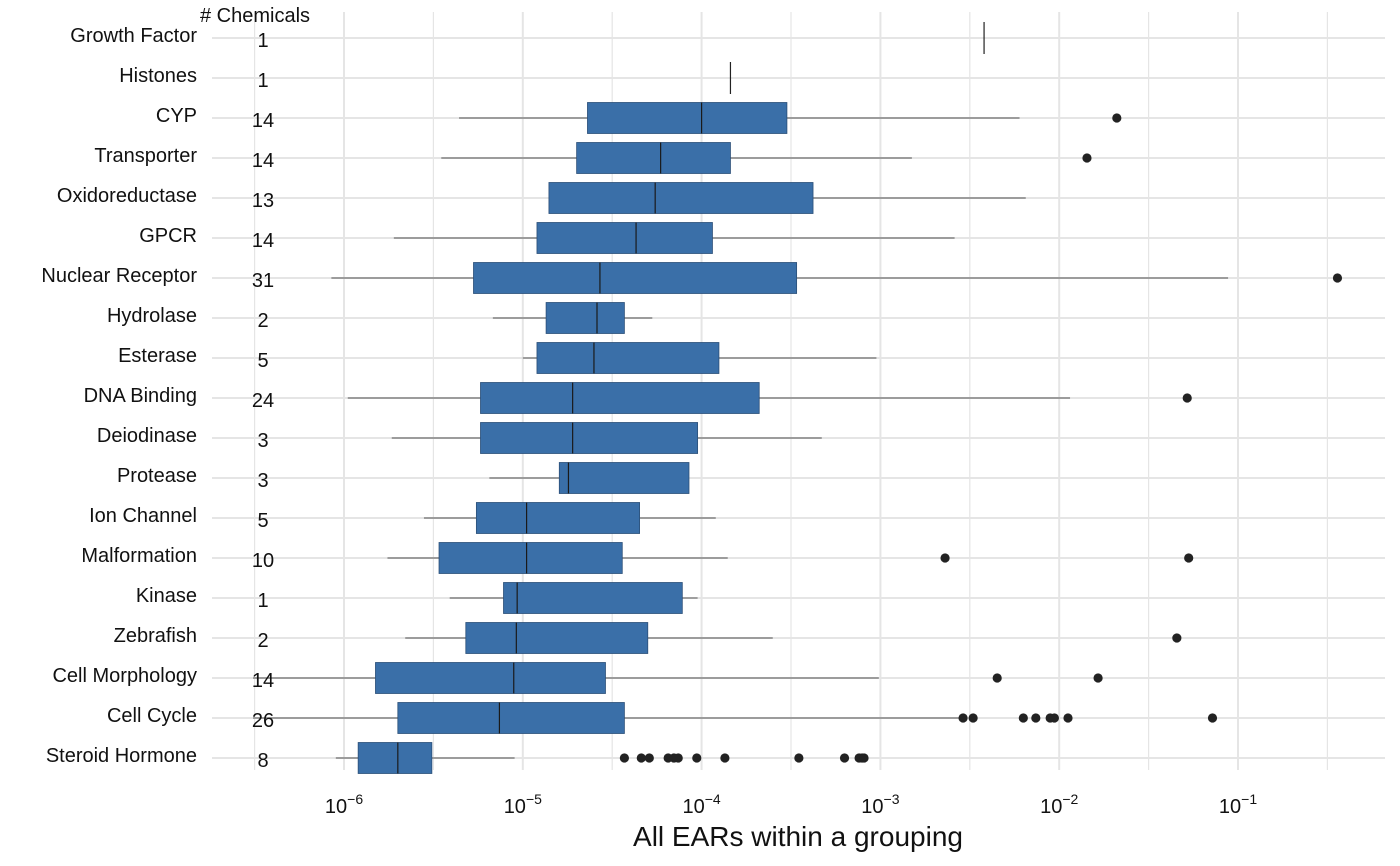 The width and height of the screenshot is (1400, 866). Describe the element at coordinates (152, 316) in the screenshot. I see `category-label: Hydrolase` at that location.